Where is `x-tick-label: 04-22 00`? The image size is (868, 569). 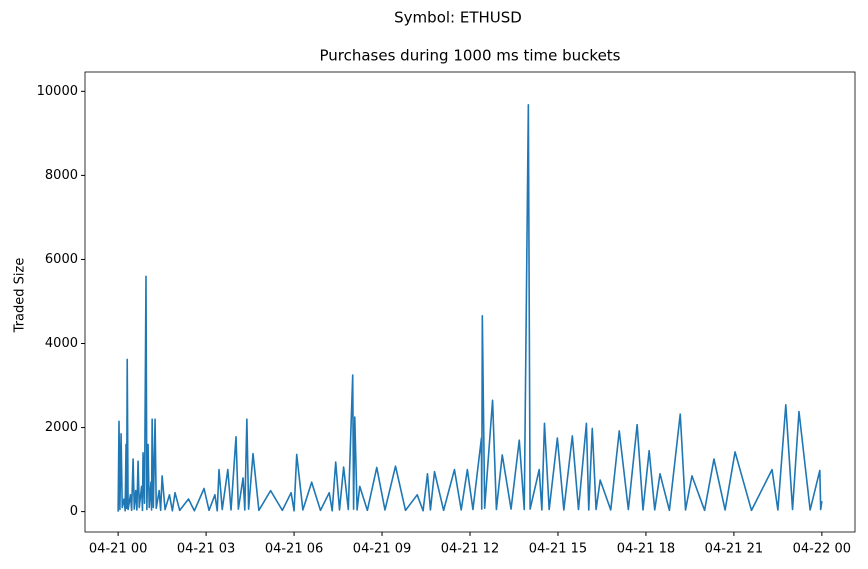 x-tick-label: 04-22 00 is located at coordinates (822, 549).